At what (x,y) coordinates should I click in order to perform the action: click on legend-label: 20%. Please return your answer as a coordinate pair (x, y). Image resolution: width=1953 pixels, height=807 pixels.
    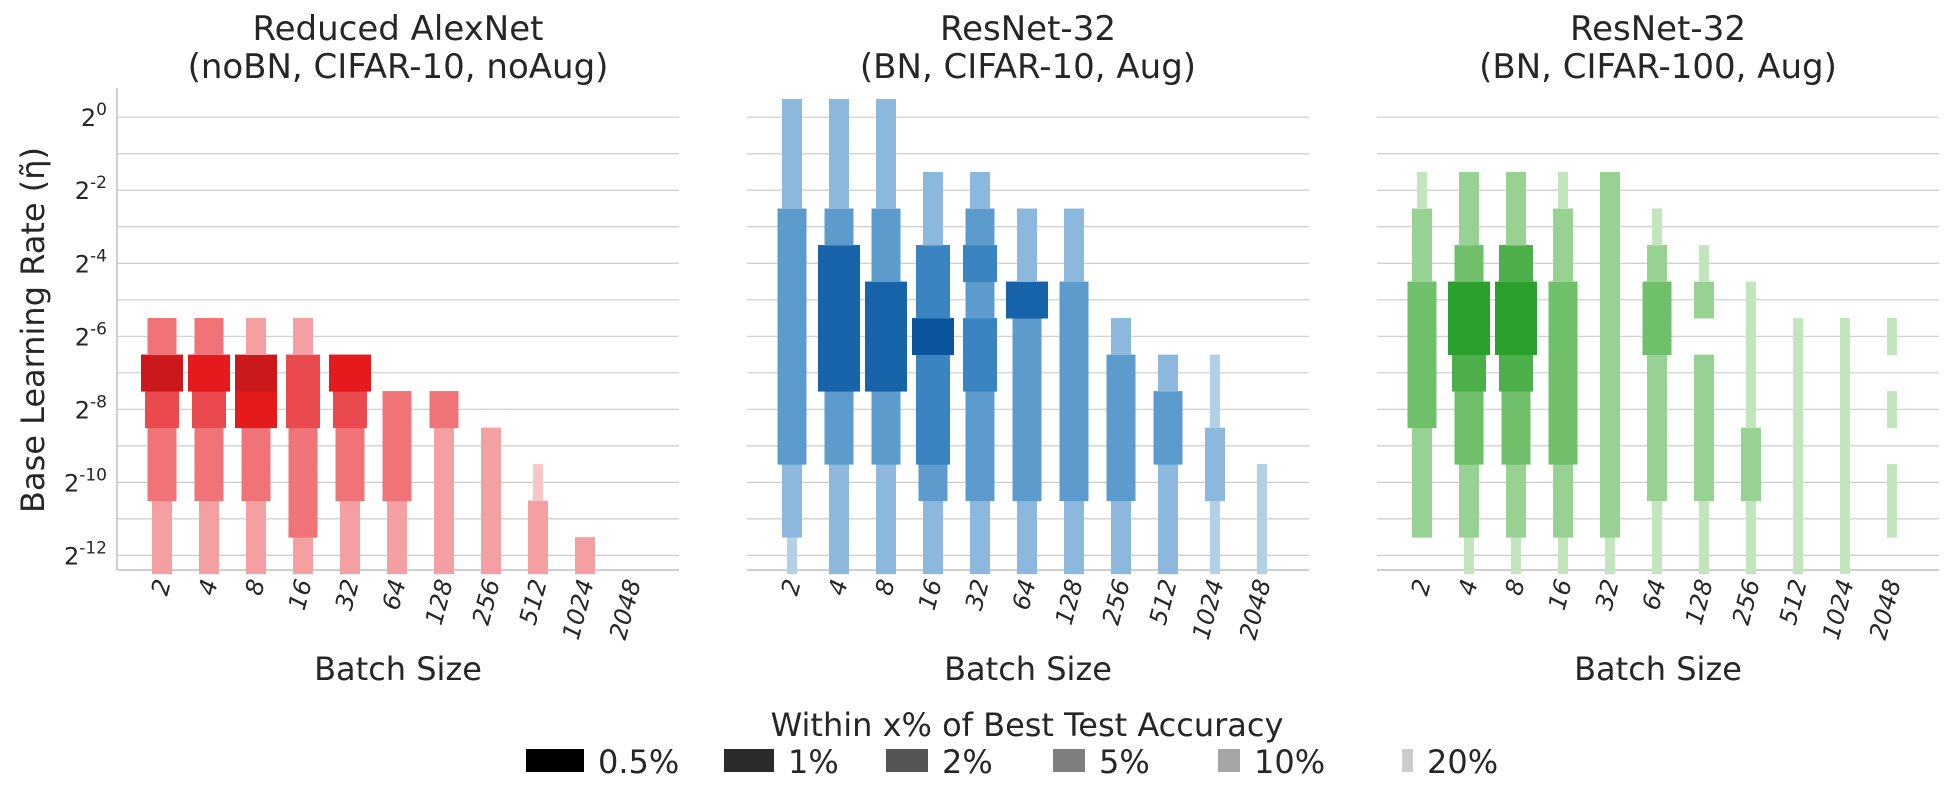
    Looking at the image, I should click on (1462, 762).